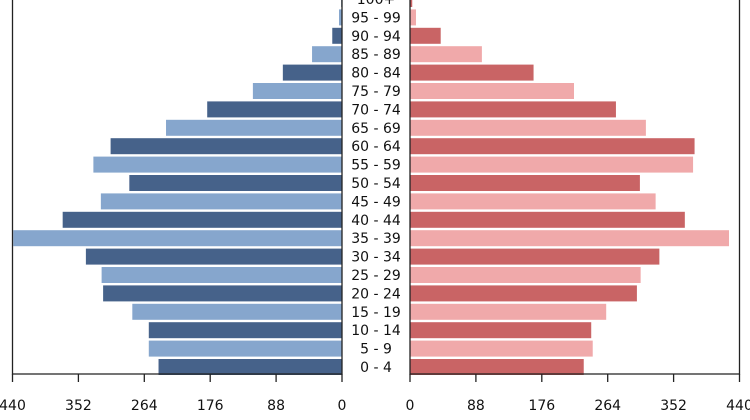  Describe the element at coordinates (376, 184) in the screenshot. I see `age-group-label: 50 - 54` at that location.